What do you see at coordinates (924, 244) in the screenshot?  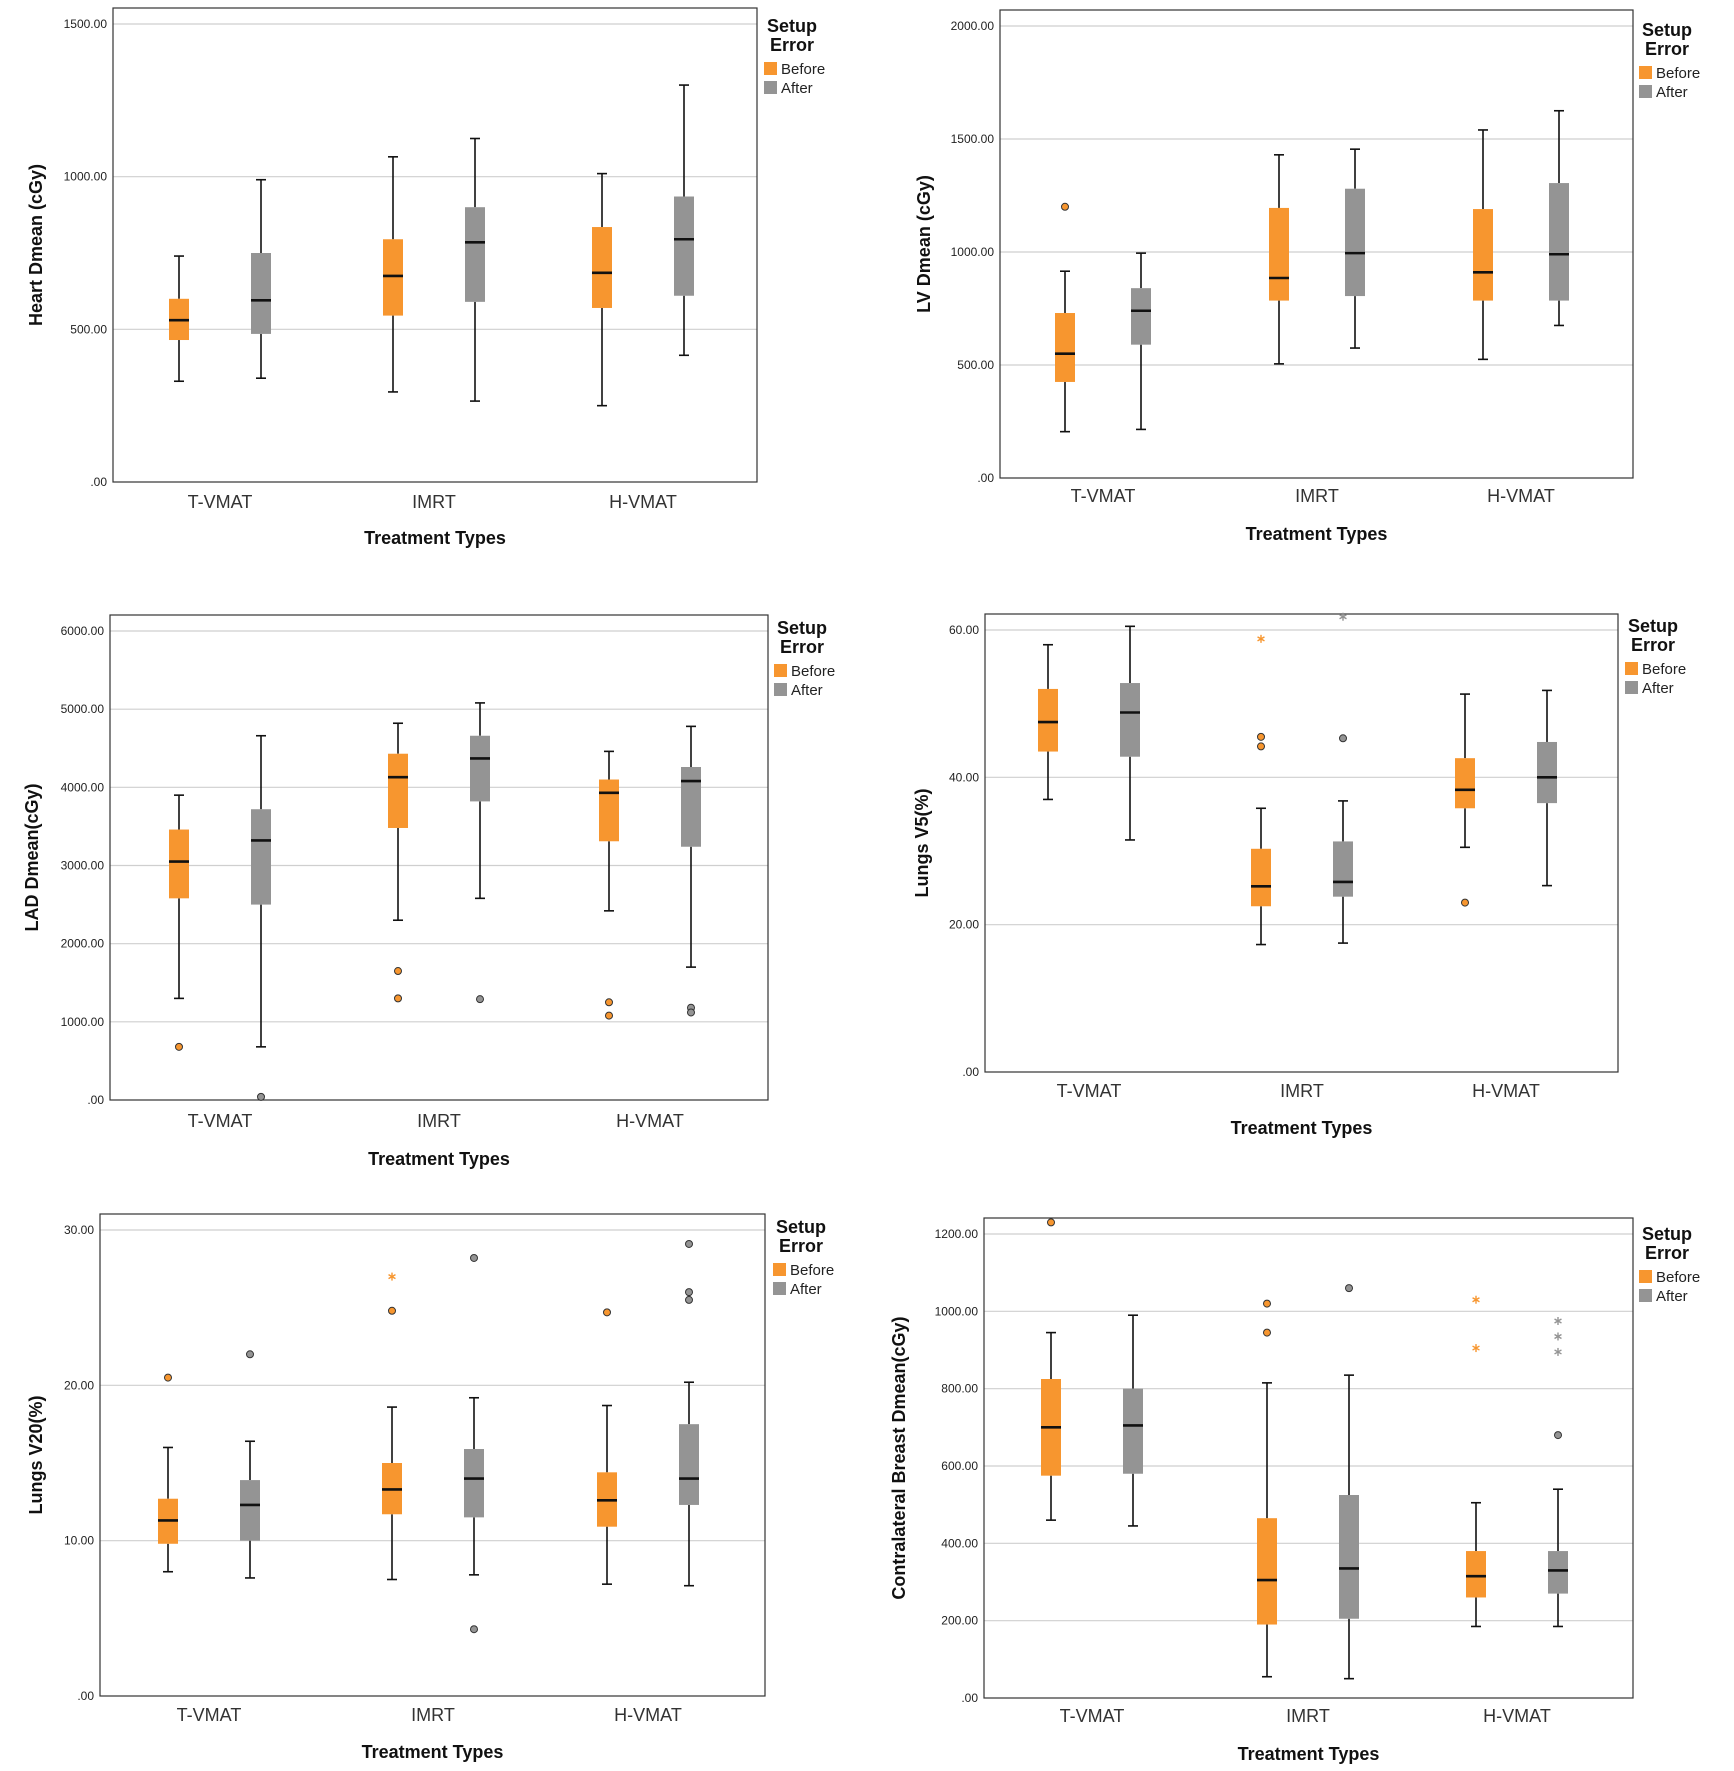 I see `y-axis-title: LV Dmean (cGy)` at bounding box center [924, 244].